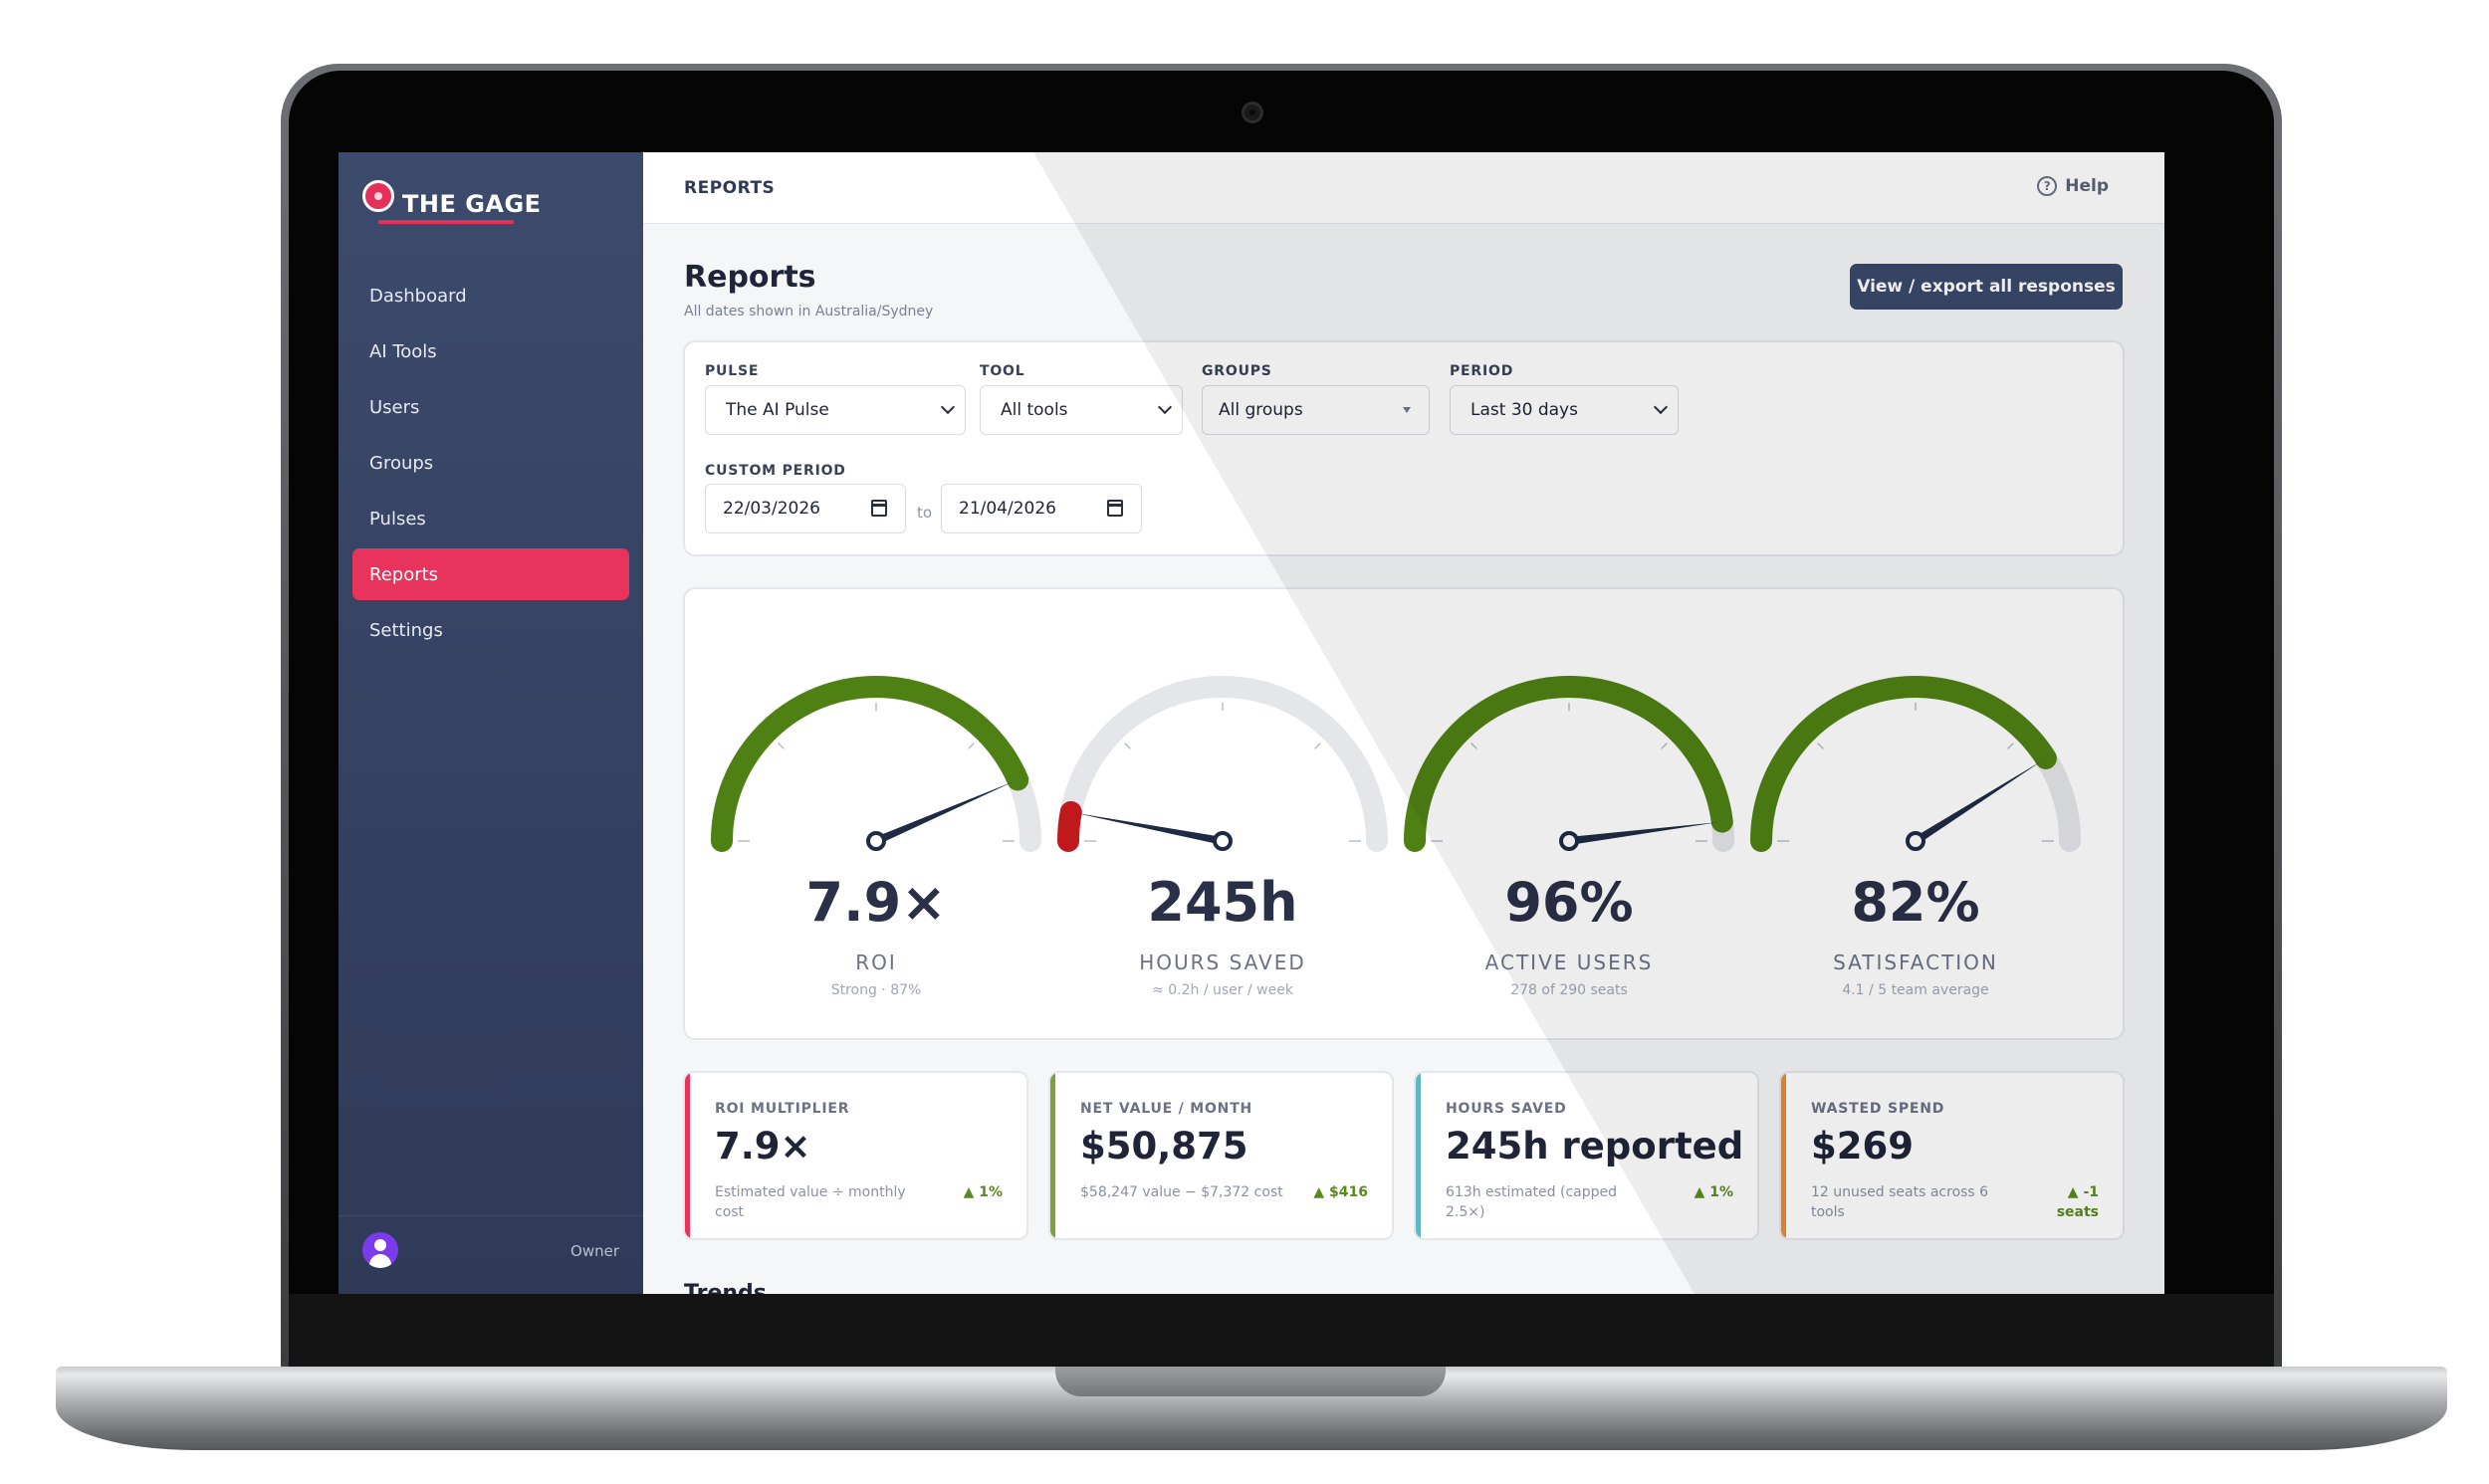  Describe the element at coordinates (1916, 963) in the screenshot. I see `gauge-label: SATISFACTION` at that location.